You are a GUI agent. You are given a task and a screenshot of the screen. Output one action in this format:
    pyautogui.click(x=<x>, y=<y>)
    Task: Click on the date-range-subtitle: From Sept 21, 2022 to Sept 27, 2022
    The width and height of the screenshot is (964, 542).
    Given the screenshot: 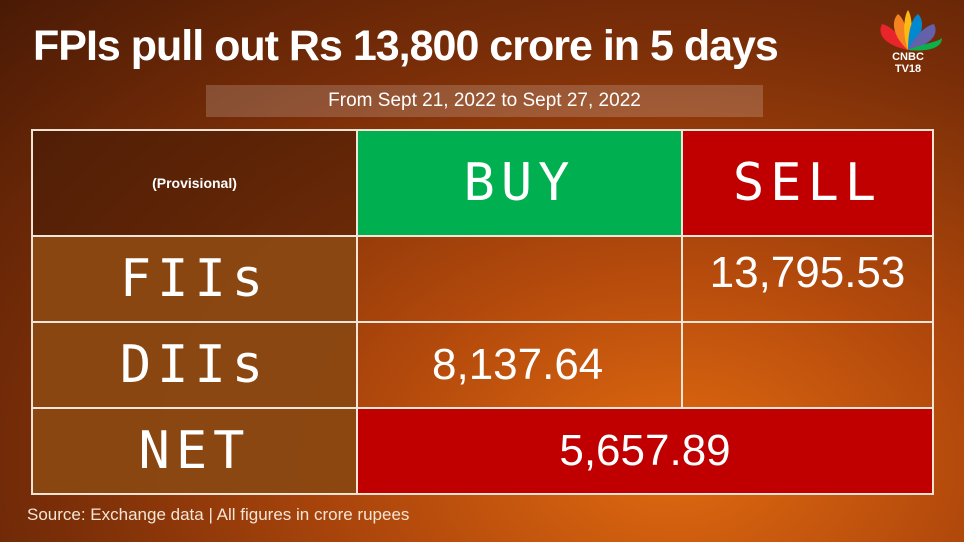 What is the action you would take?
    pyautogui.click(x=484, y=100)
    